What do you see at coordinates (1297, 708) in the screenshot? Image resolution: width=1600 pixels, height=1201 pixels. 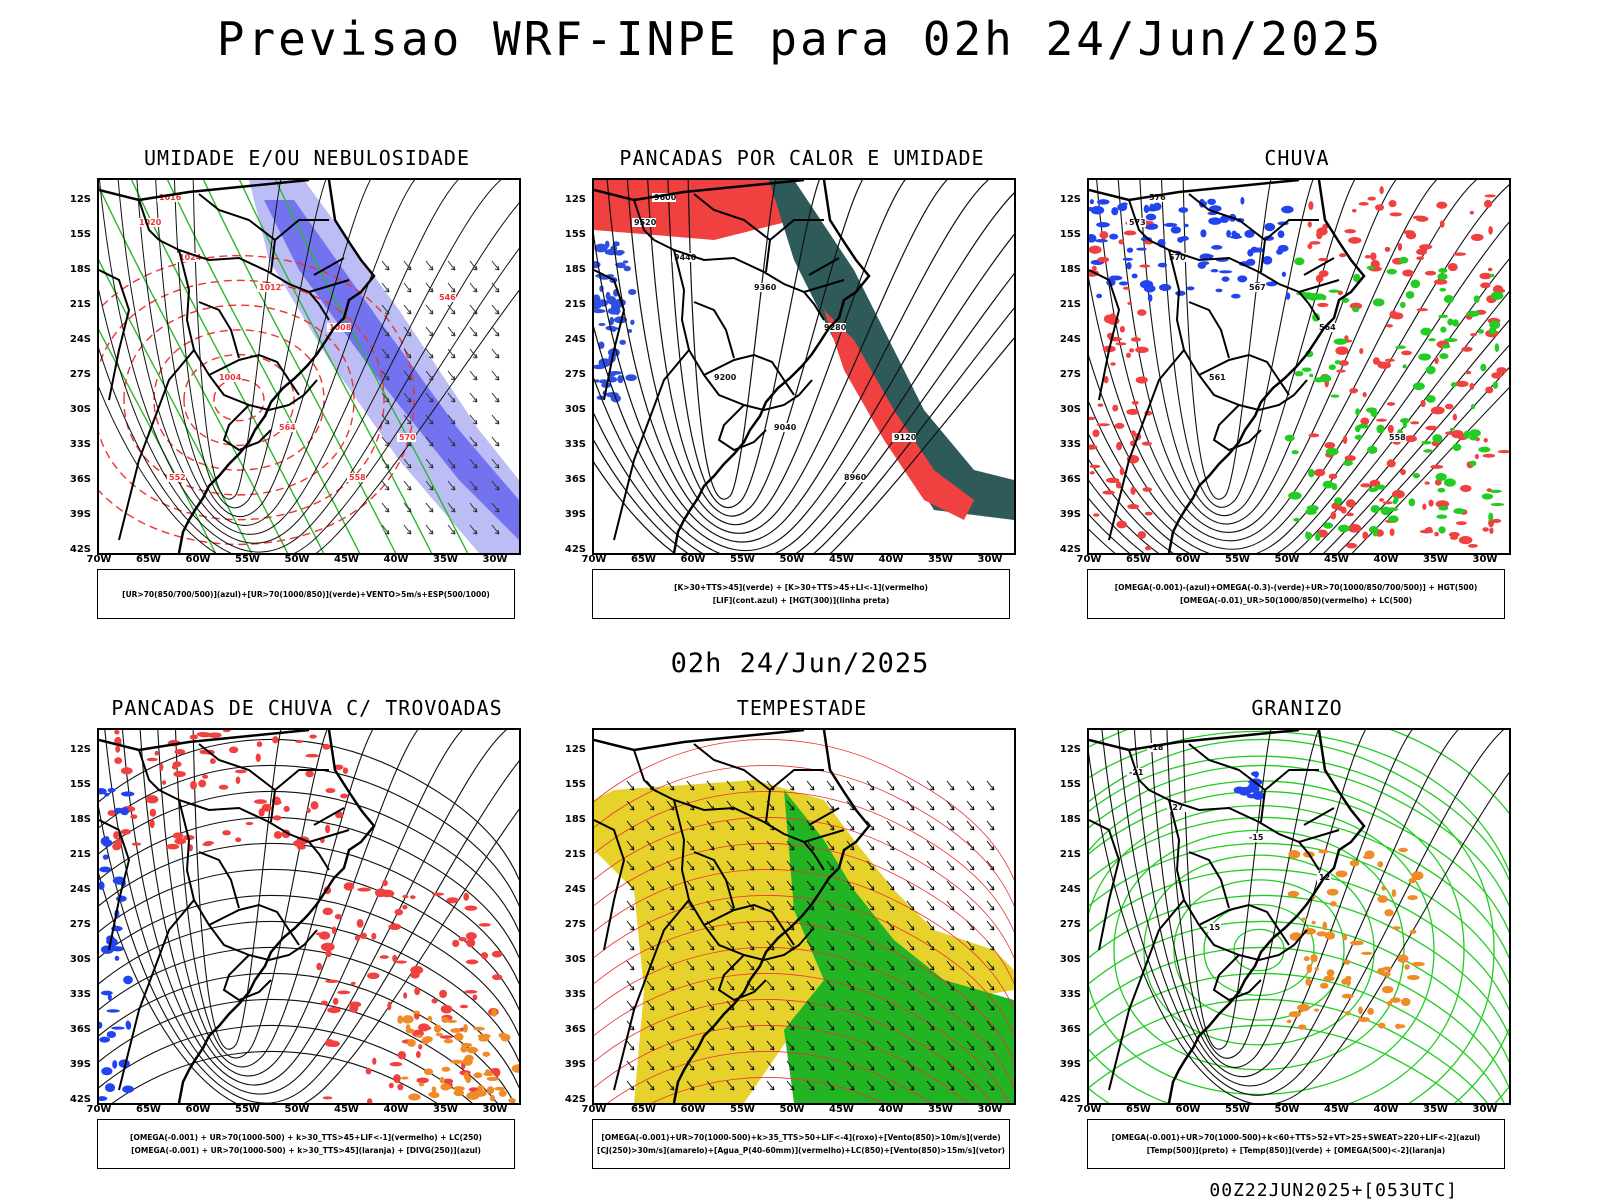 I see `panel-title: GRANIZO` at bounding box center [1297, 708].